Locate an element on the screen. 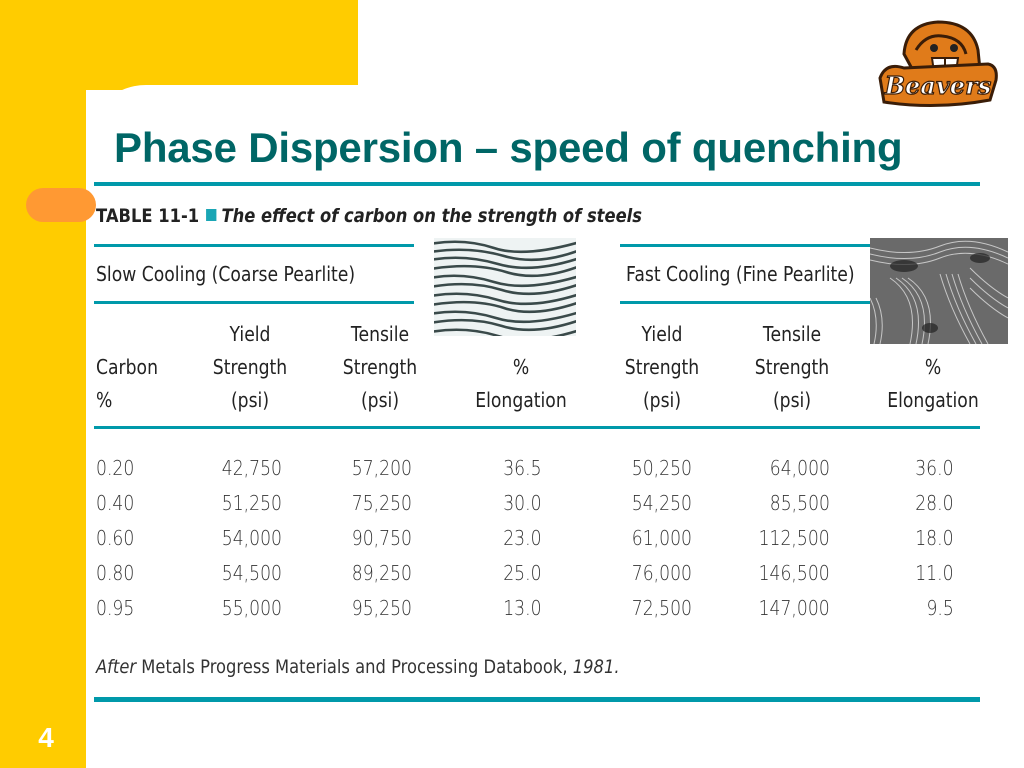  cell-slow-yield: 54,500 is located at coordinates (251, 573).